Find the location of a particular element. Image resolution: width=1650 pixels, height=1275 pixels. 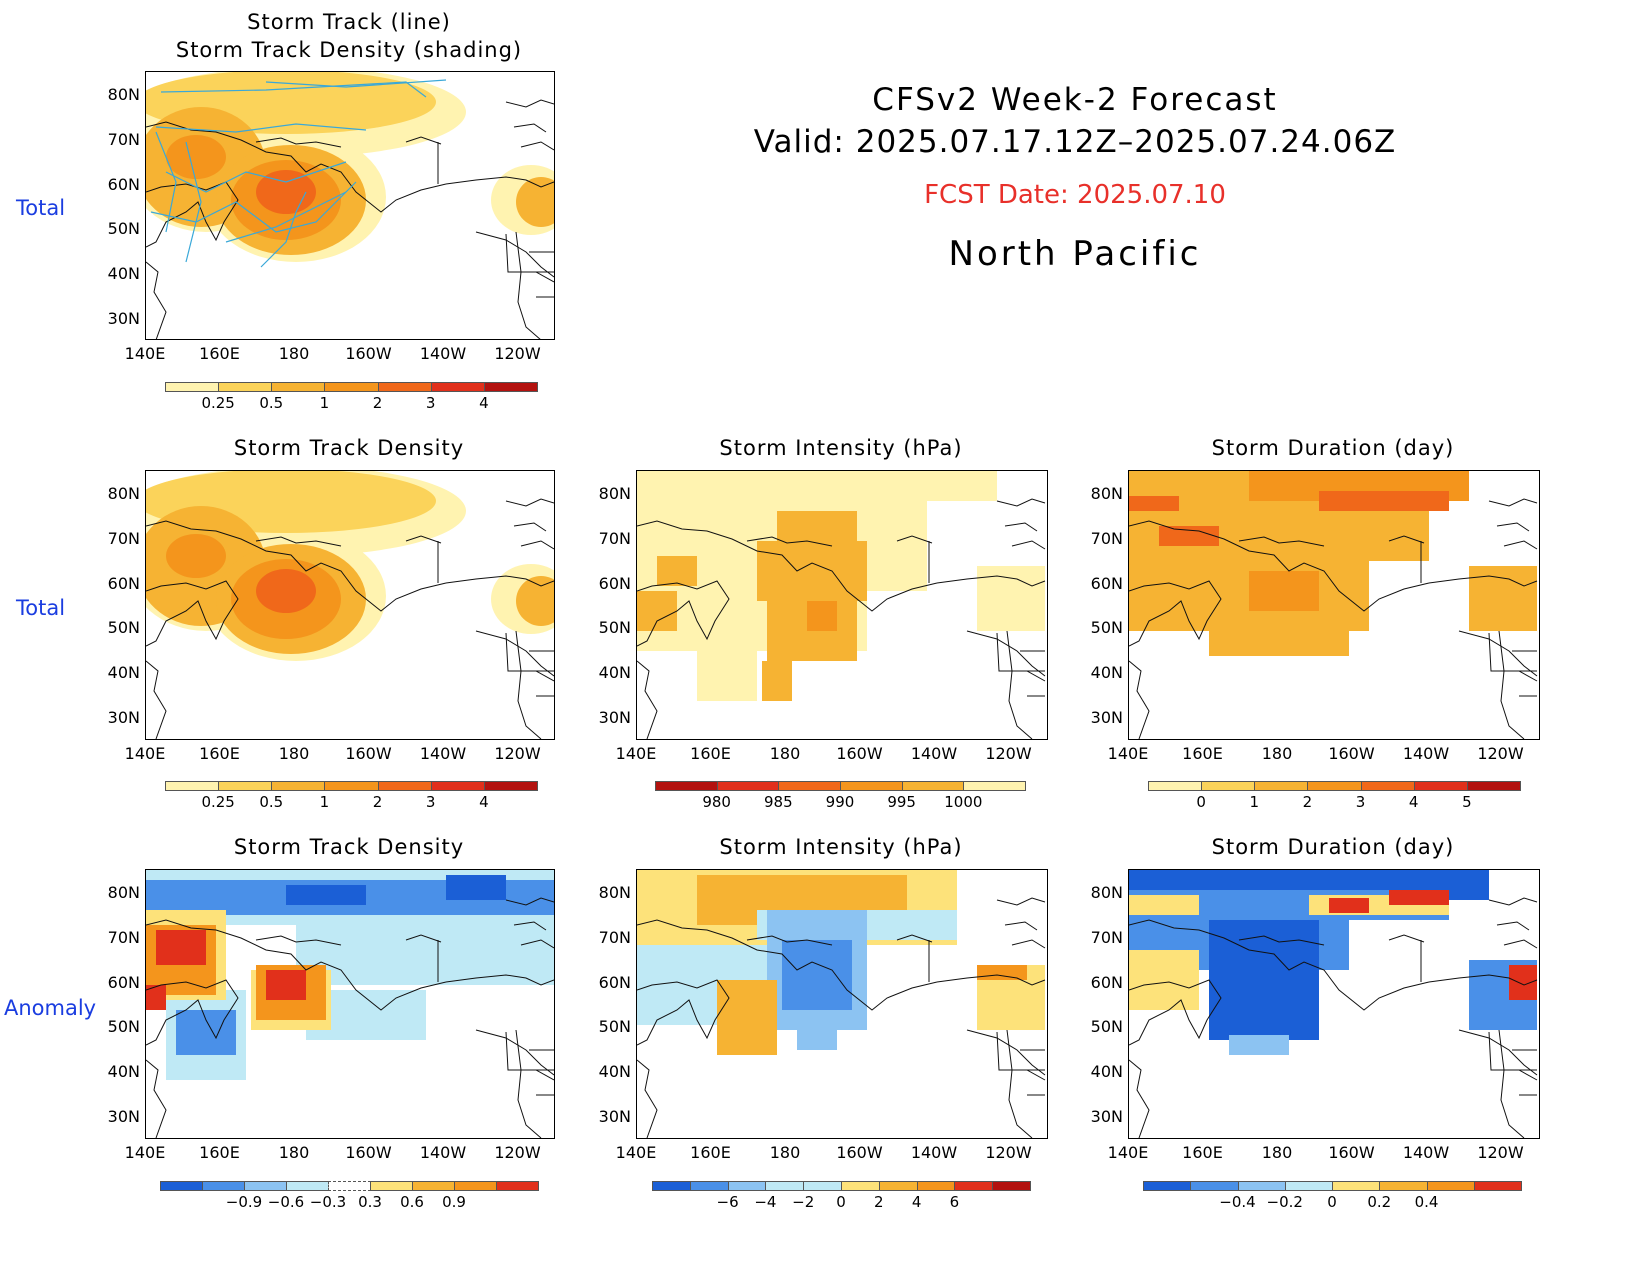

colorbar-tick-label: 0.5 is located at coordinates (271, 802).